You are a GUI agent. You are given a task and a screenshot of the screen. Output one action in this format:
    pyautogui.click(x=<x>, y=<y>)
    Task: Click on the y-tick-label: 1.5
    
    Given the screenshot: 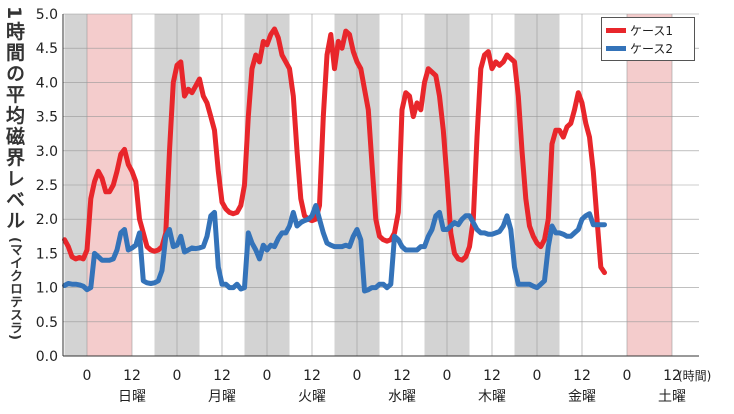 What is the action you would take?
    pyautogui.click(x=47, y=254)
    